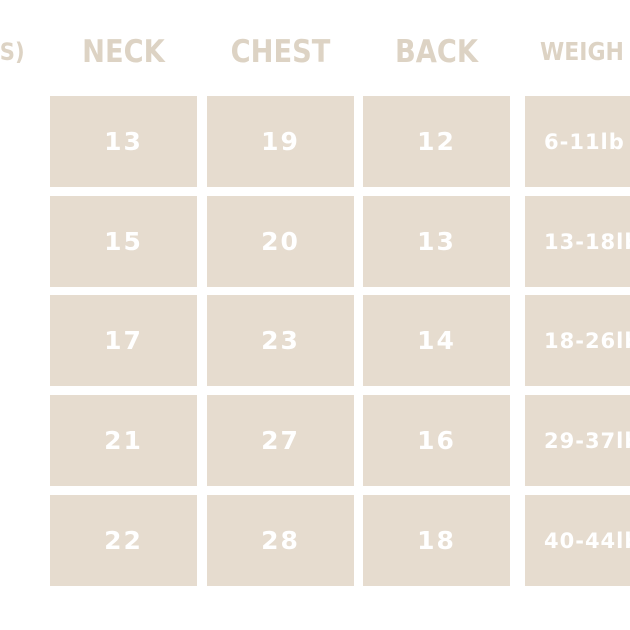 Image resolution: width=630 pixels, height=630 pixels. Describe the element at coordinates (280, 440) in the screenshot. I see `cell-chest: 27` at that location.